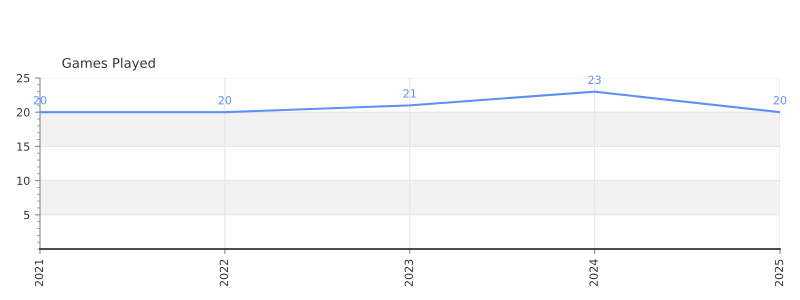 Image resolution: width=800 pixels, height=300 pixels. What do you see at coordinates (408, 273) in the screenshot?
I see `x-tick-label: 2023` at bounding box center [408, 273].